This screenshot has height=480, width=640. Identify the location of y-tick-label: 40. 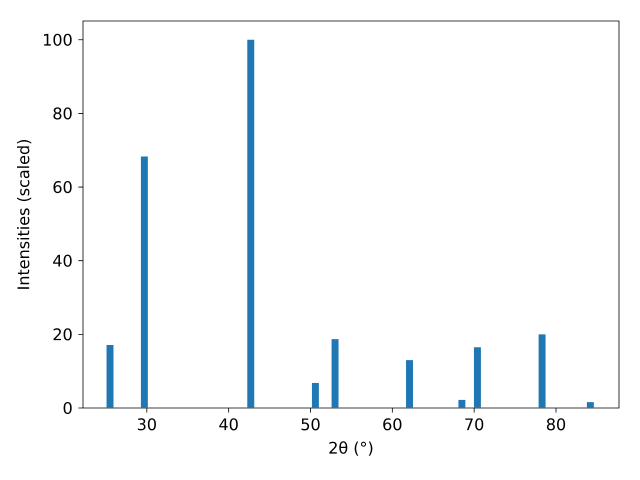
(62, 260).